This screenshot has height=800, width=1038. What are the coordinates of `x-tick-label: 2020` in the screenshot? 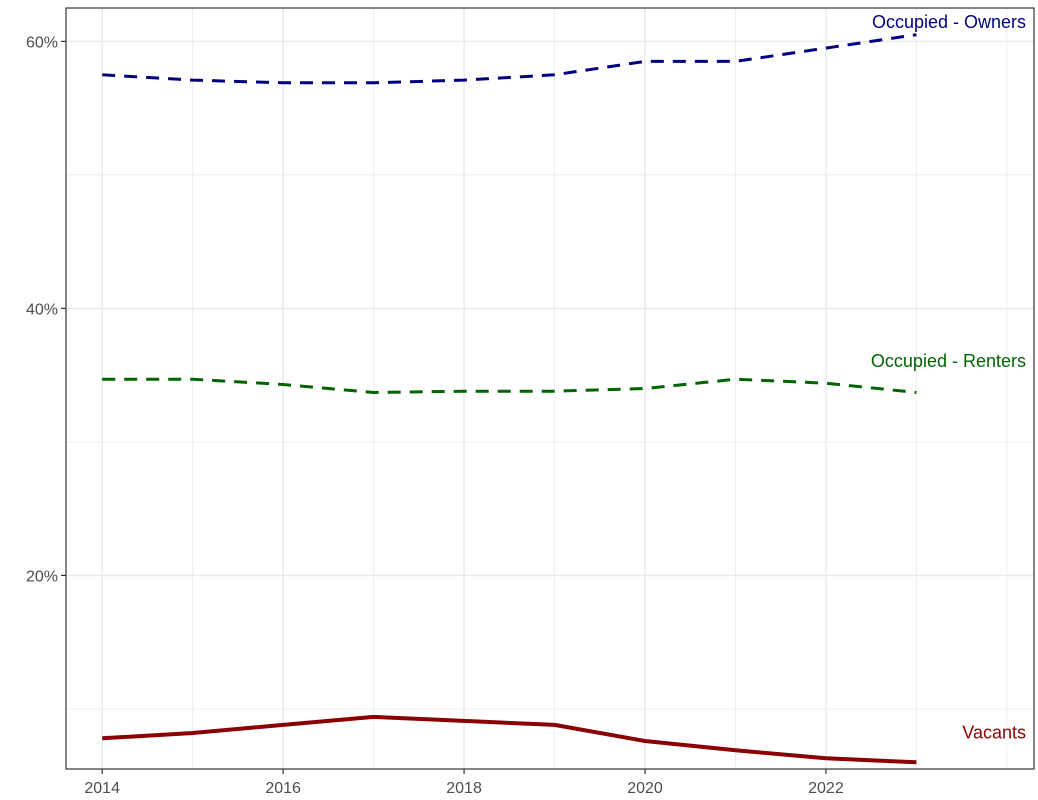 It's located at (645, 788).